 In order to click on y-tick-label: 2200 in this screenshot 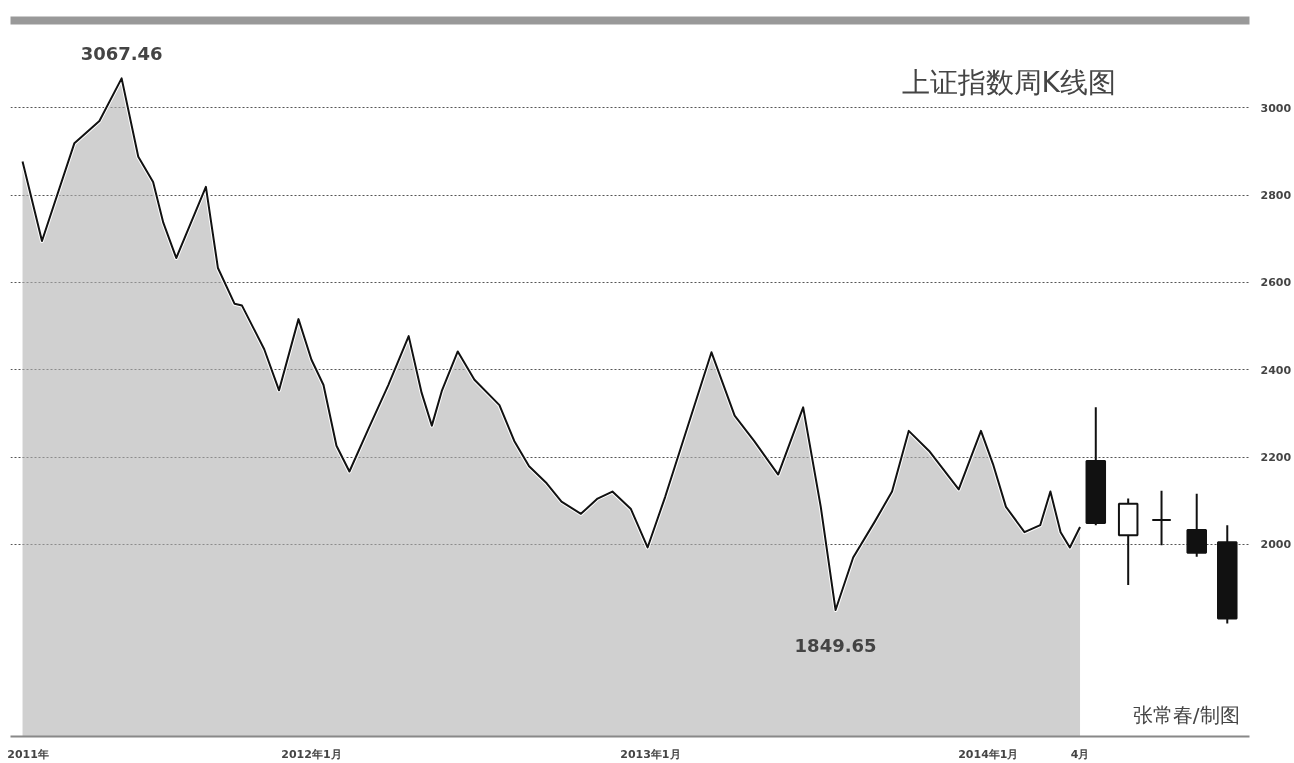, I will do `click(1276, 458)`.